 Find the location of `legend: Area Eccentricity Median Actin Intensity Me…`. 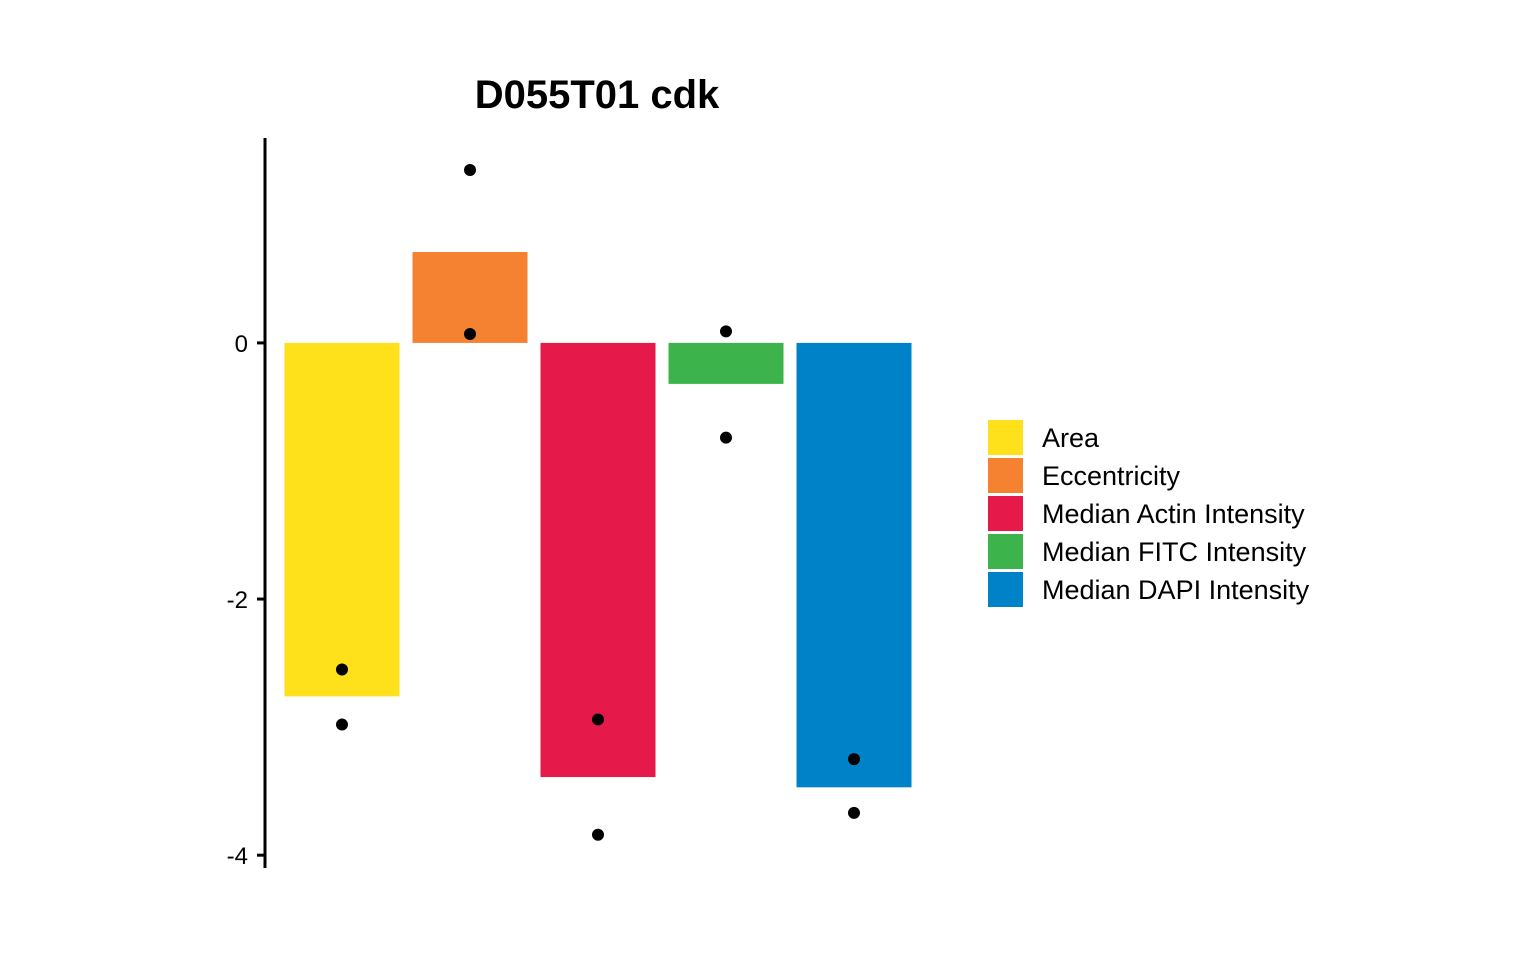

legend: Area Eccentricity Median Actin Intensity Me… is located at coordinates (1149, 513).